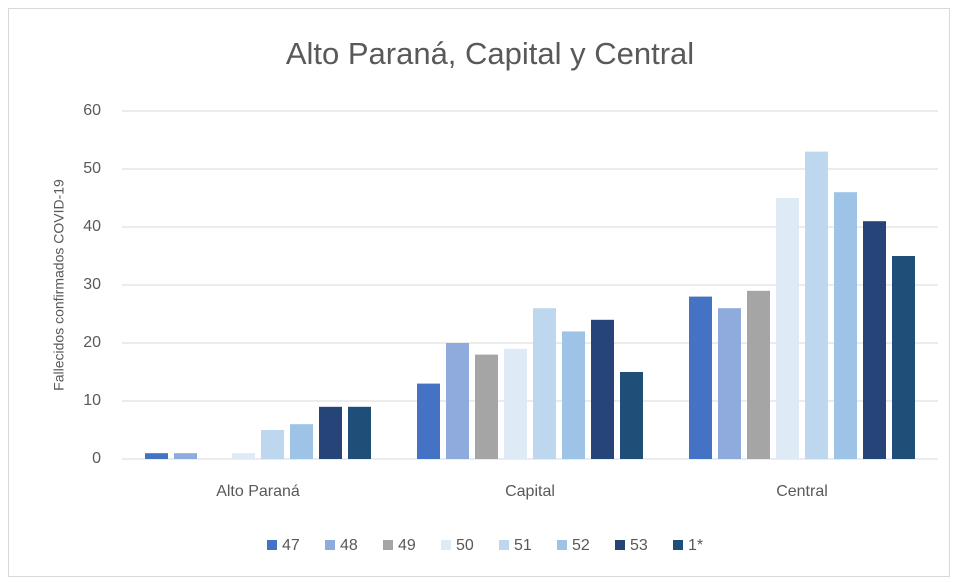 The image size is (961, 583). Describe the element at coordinates (92, 168) in the screenshot. I see `y-tick-label: 50` at that location.